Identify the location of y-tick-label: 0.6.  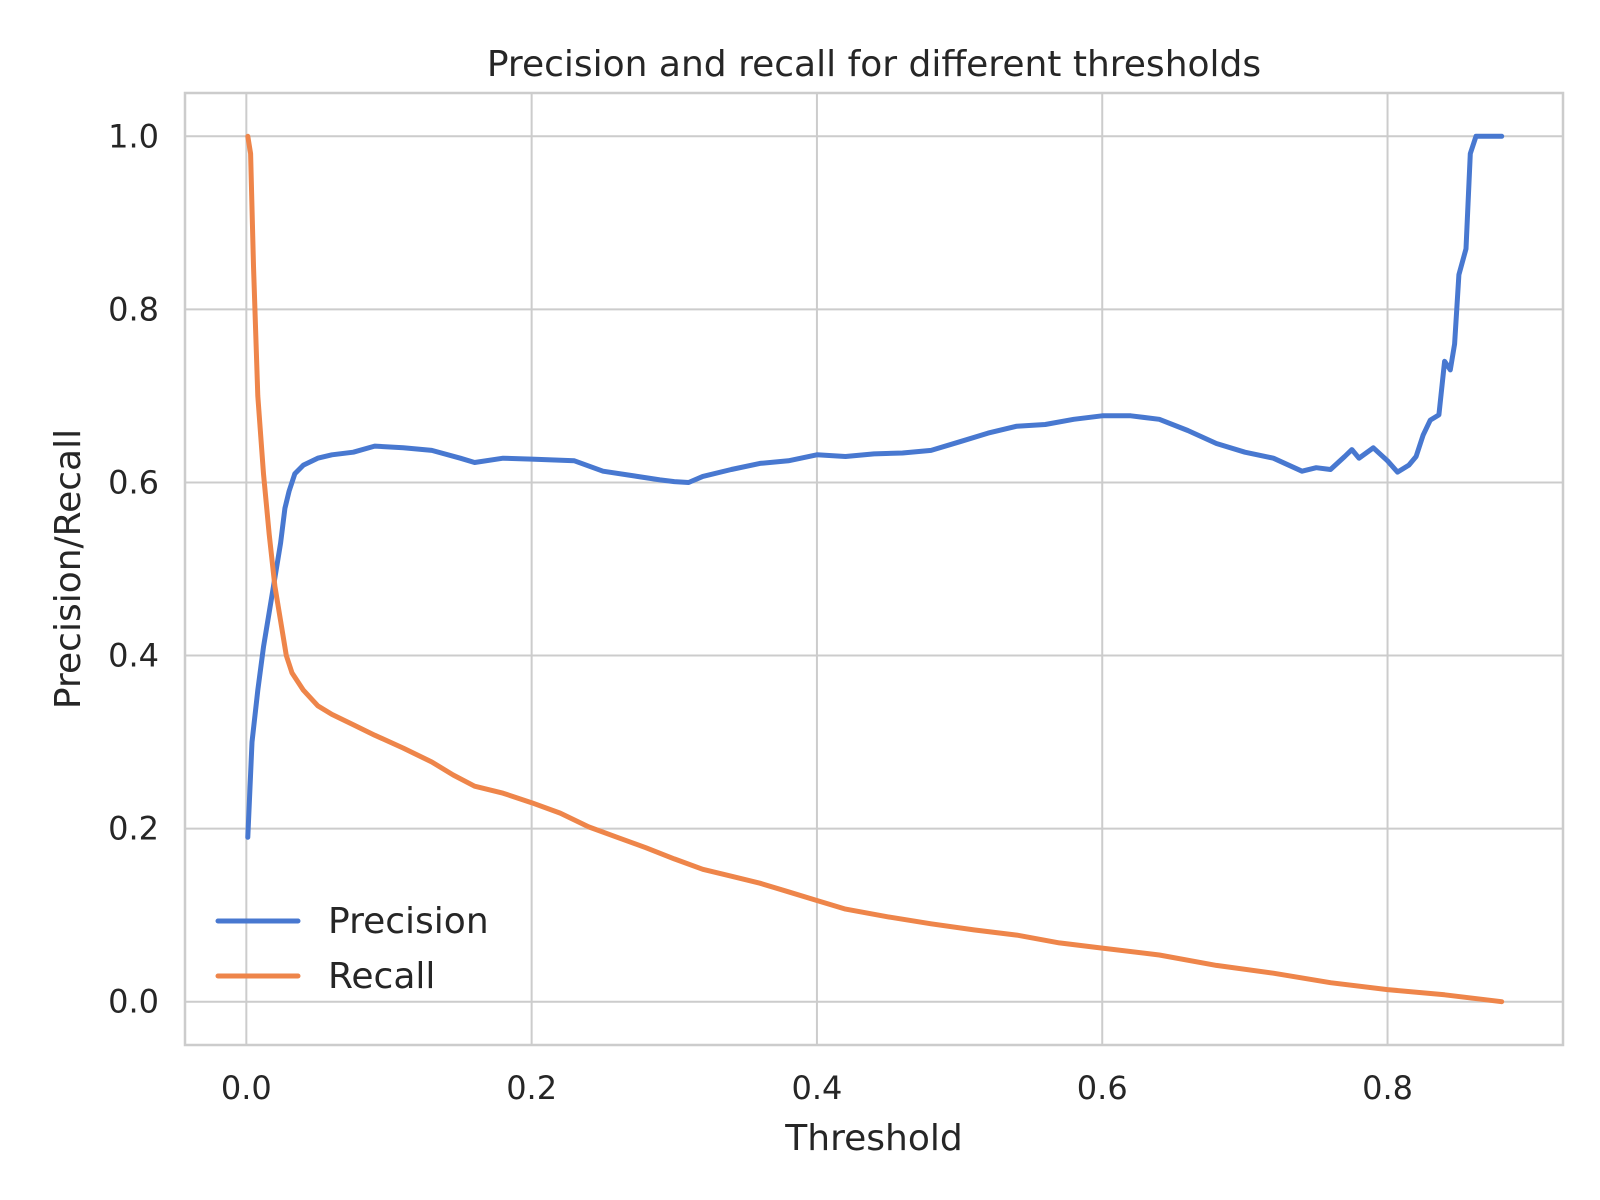
(133, 482).